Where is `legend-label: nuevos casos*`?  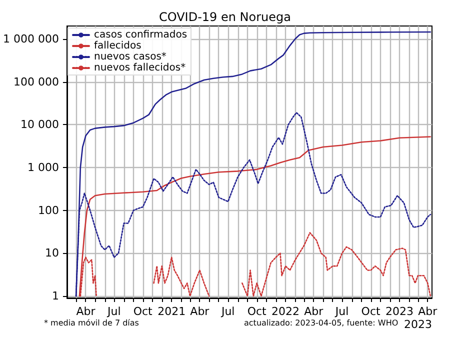 legend-label: nuevos casos* is located at coordinates (130, 57).